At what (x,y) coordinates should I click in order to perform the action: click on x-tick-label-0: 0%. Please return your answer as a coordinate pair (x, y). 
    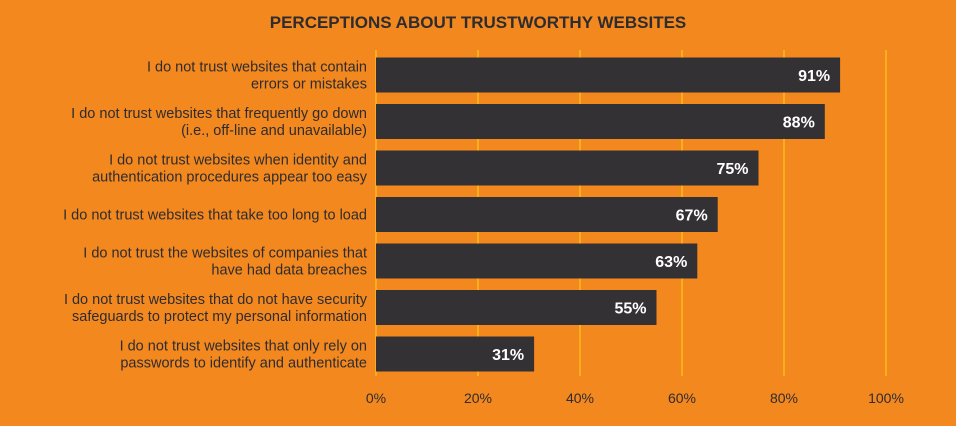
    Looking at the image, I should click on (376, 398).